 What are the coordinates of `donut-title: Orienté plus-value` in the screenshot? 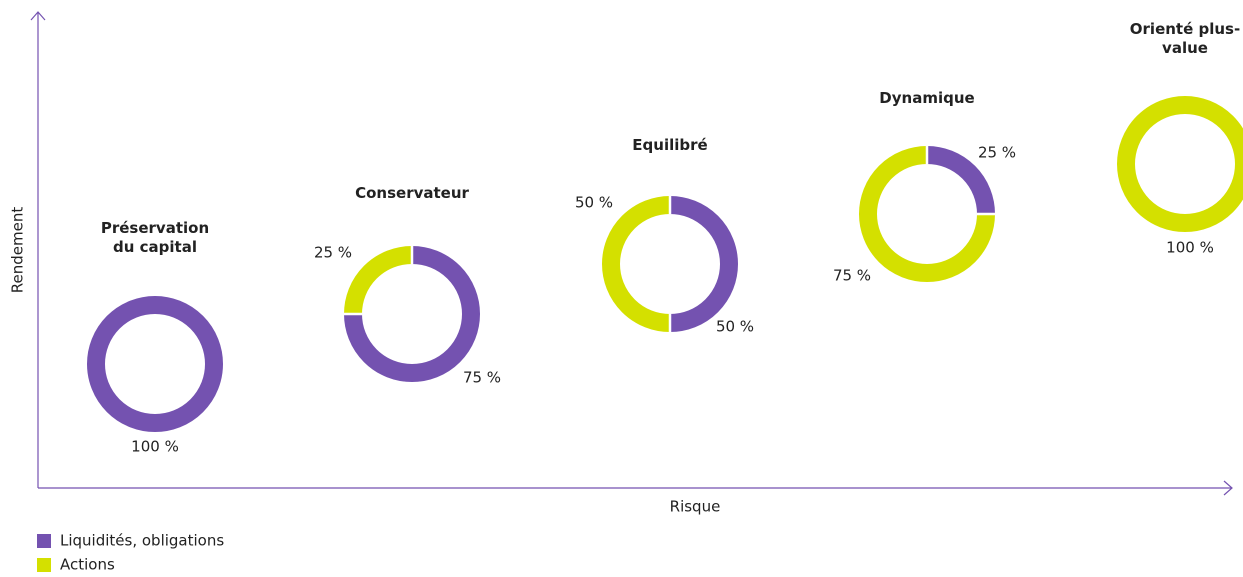 It's located at (1185, 38).